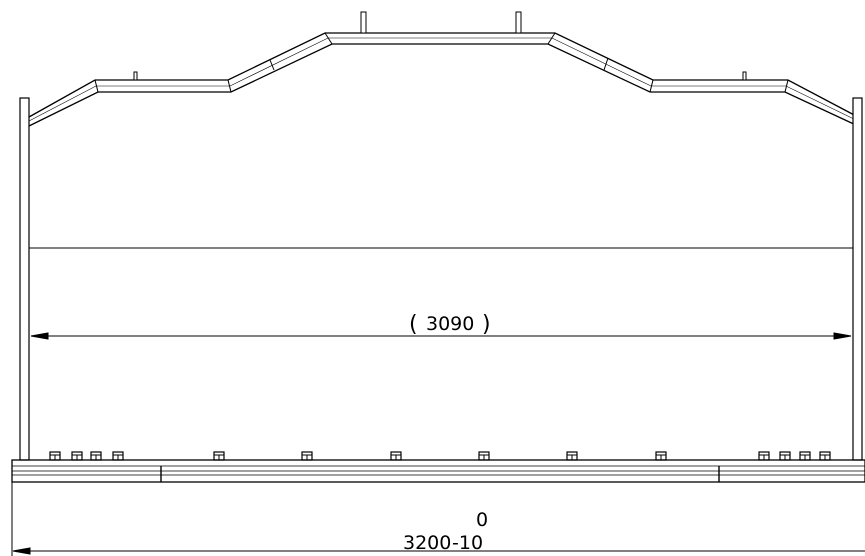 Image resolution: width=865 pixels, height=556 pixels. Describe the element at coordinates (21, 551) in the screenshot. I see `overall-dim-arrow-left` at that location.